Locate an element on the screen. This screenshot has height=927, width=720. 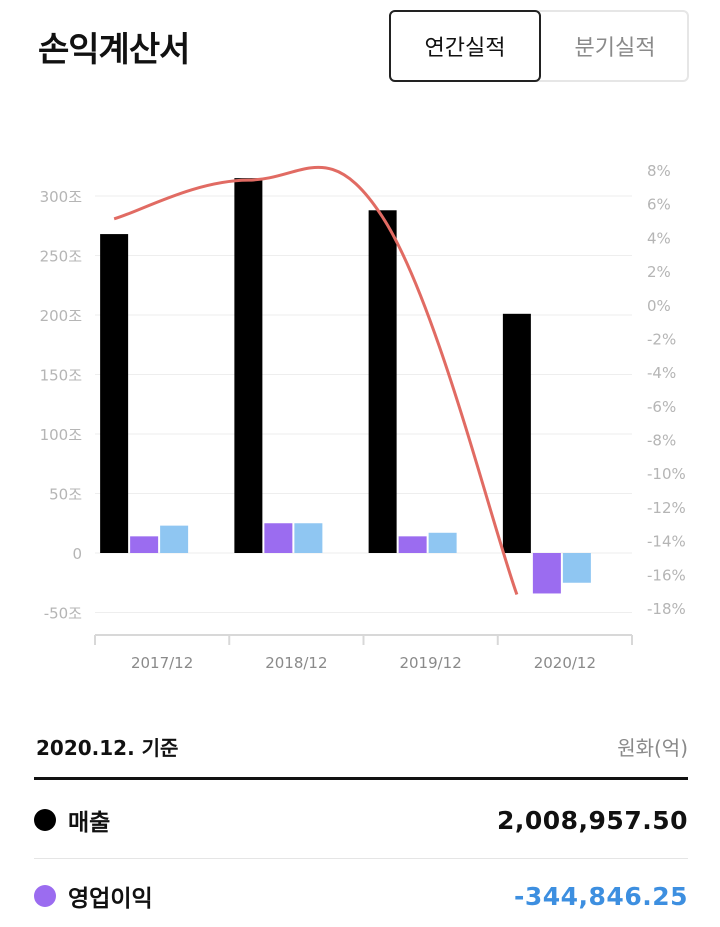
right-axis-tick-label: -8% is located at coordinates (661, 441).